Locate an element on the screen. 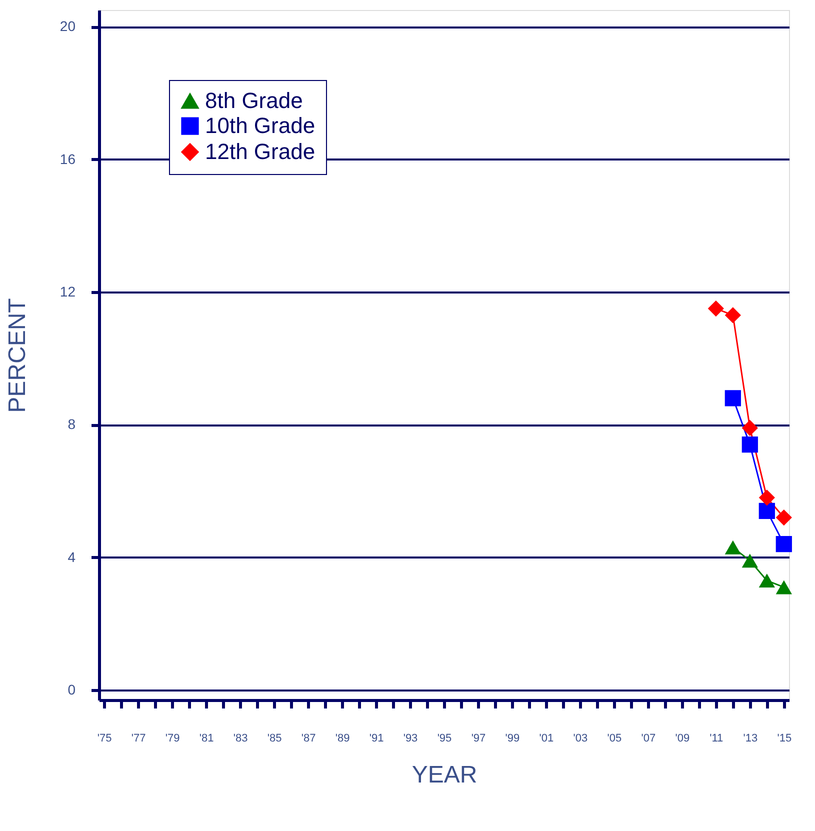 This screenshot has height=831, width=815. y-tick-label: 4 is located at coordinates (72, 556).